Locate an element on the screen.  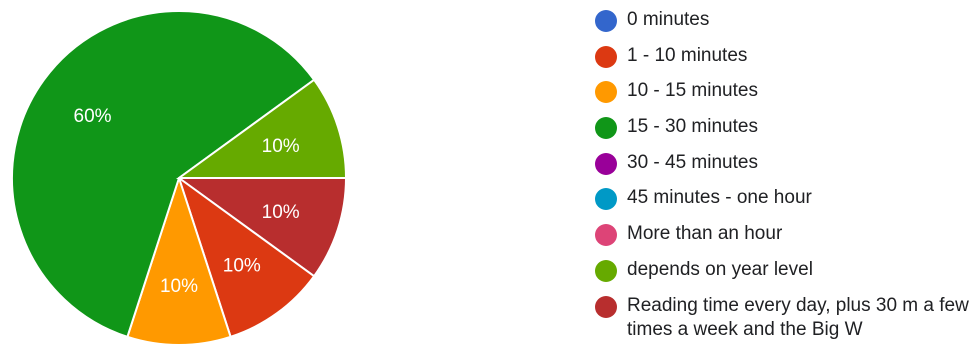
slice-data-label-7: 10% is located at coordinates (281, 146).